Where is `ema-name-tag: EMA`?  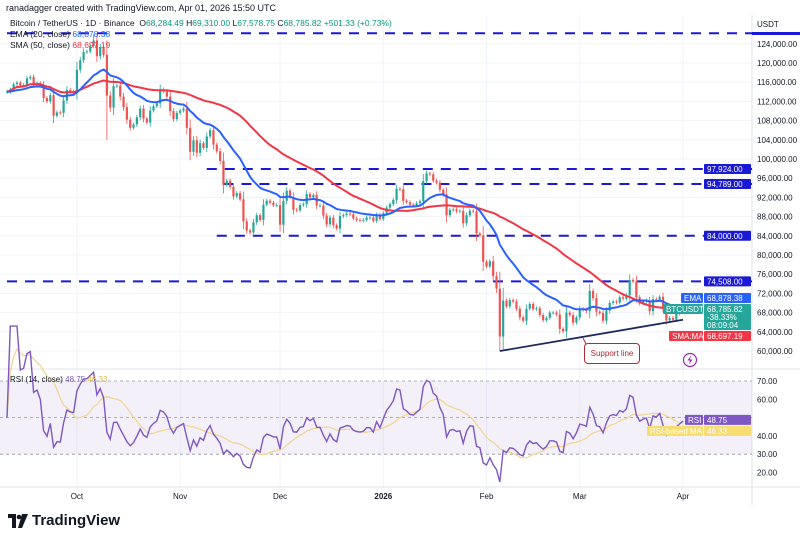 ema-name-tag: EMA is located at coordinates (693, 298).